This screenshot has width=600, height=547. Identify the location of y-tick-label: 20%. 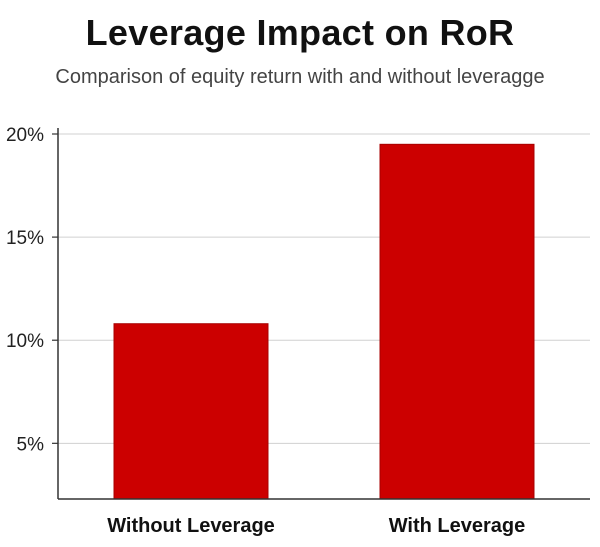
(25, 135).